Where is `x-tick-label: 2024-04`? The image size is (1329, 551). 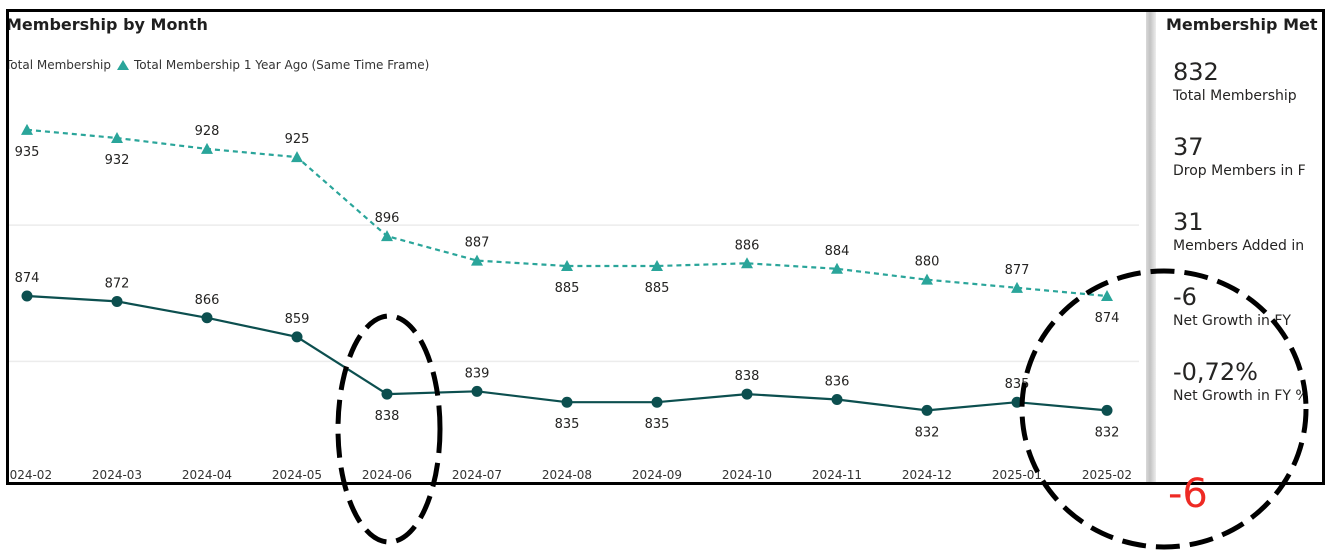 x-tick-label: 2024-04 is located at coordinates (207, 475).